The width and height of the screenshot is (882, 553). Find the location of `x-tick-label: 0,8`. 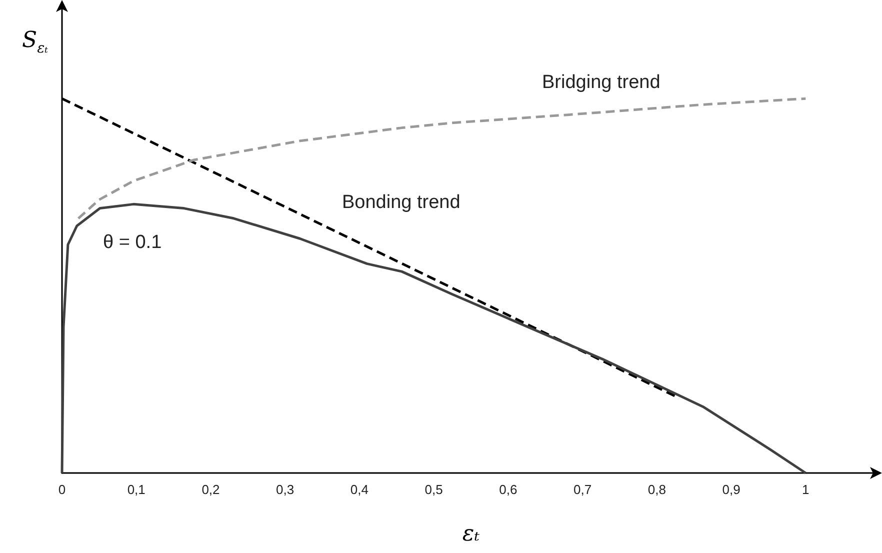

x-tick-label: 0,8 is located at coordinates (657, 489).